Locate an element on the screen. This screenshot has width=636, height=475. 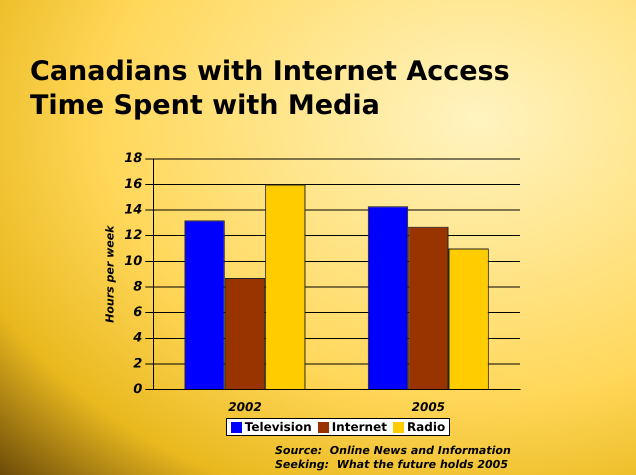
x-tick-label: 2005 is located at coordinates (429, 407).